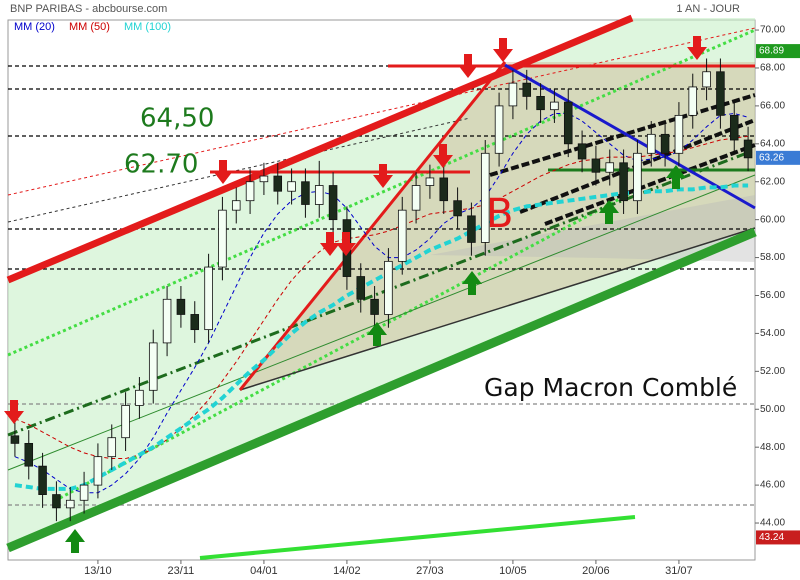 Image resolution: width=800 pixels, height=580 pixels. What do you see at coordinates (771, 157) in the screenshot?
I see `price-label: 63.26` at bounding box center [771, 157].